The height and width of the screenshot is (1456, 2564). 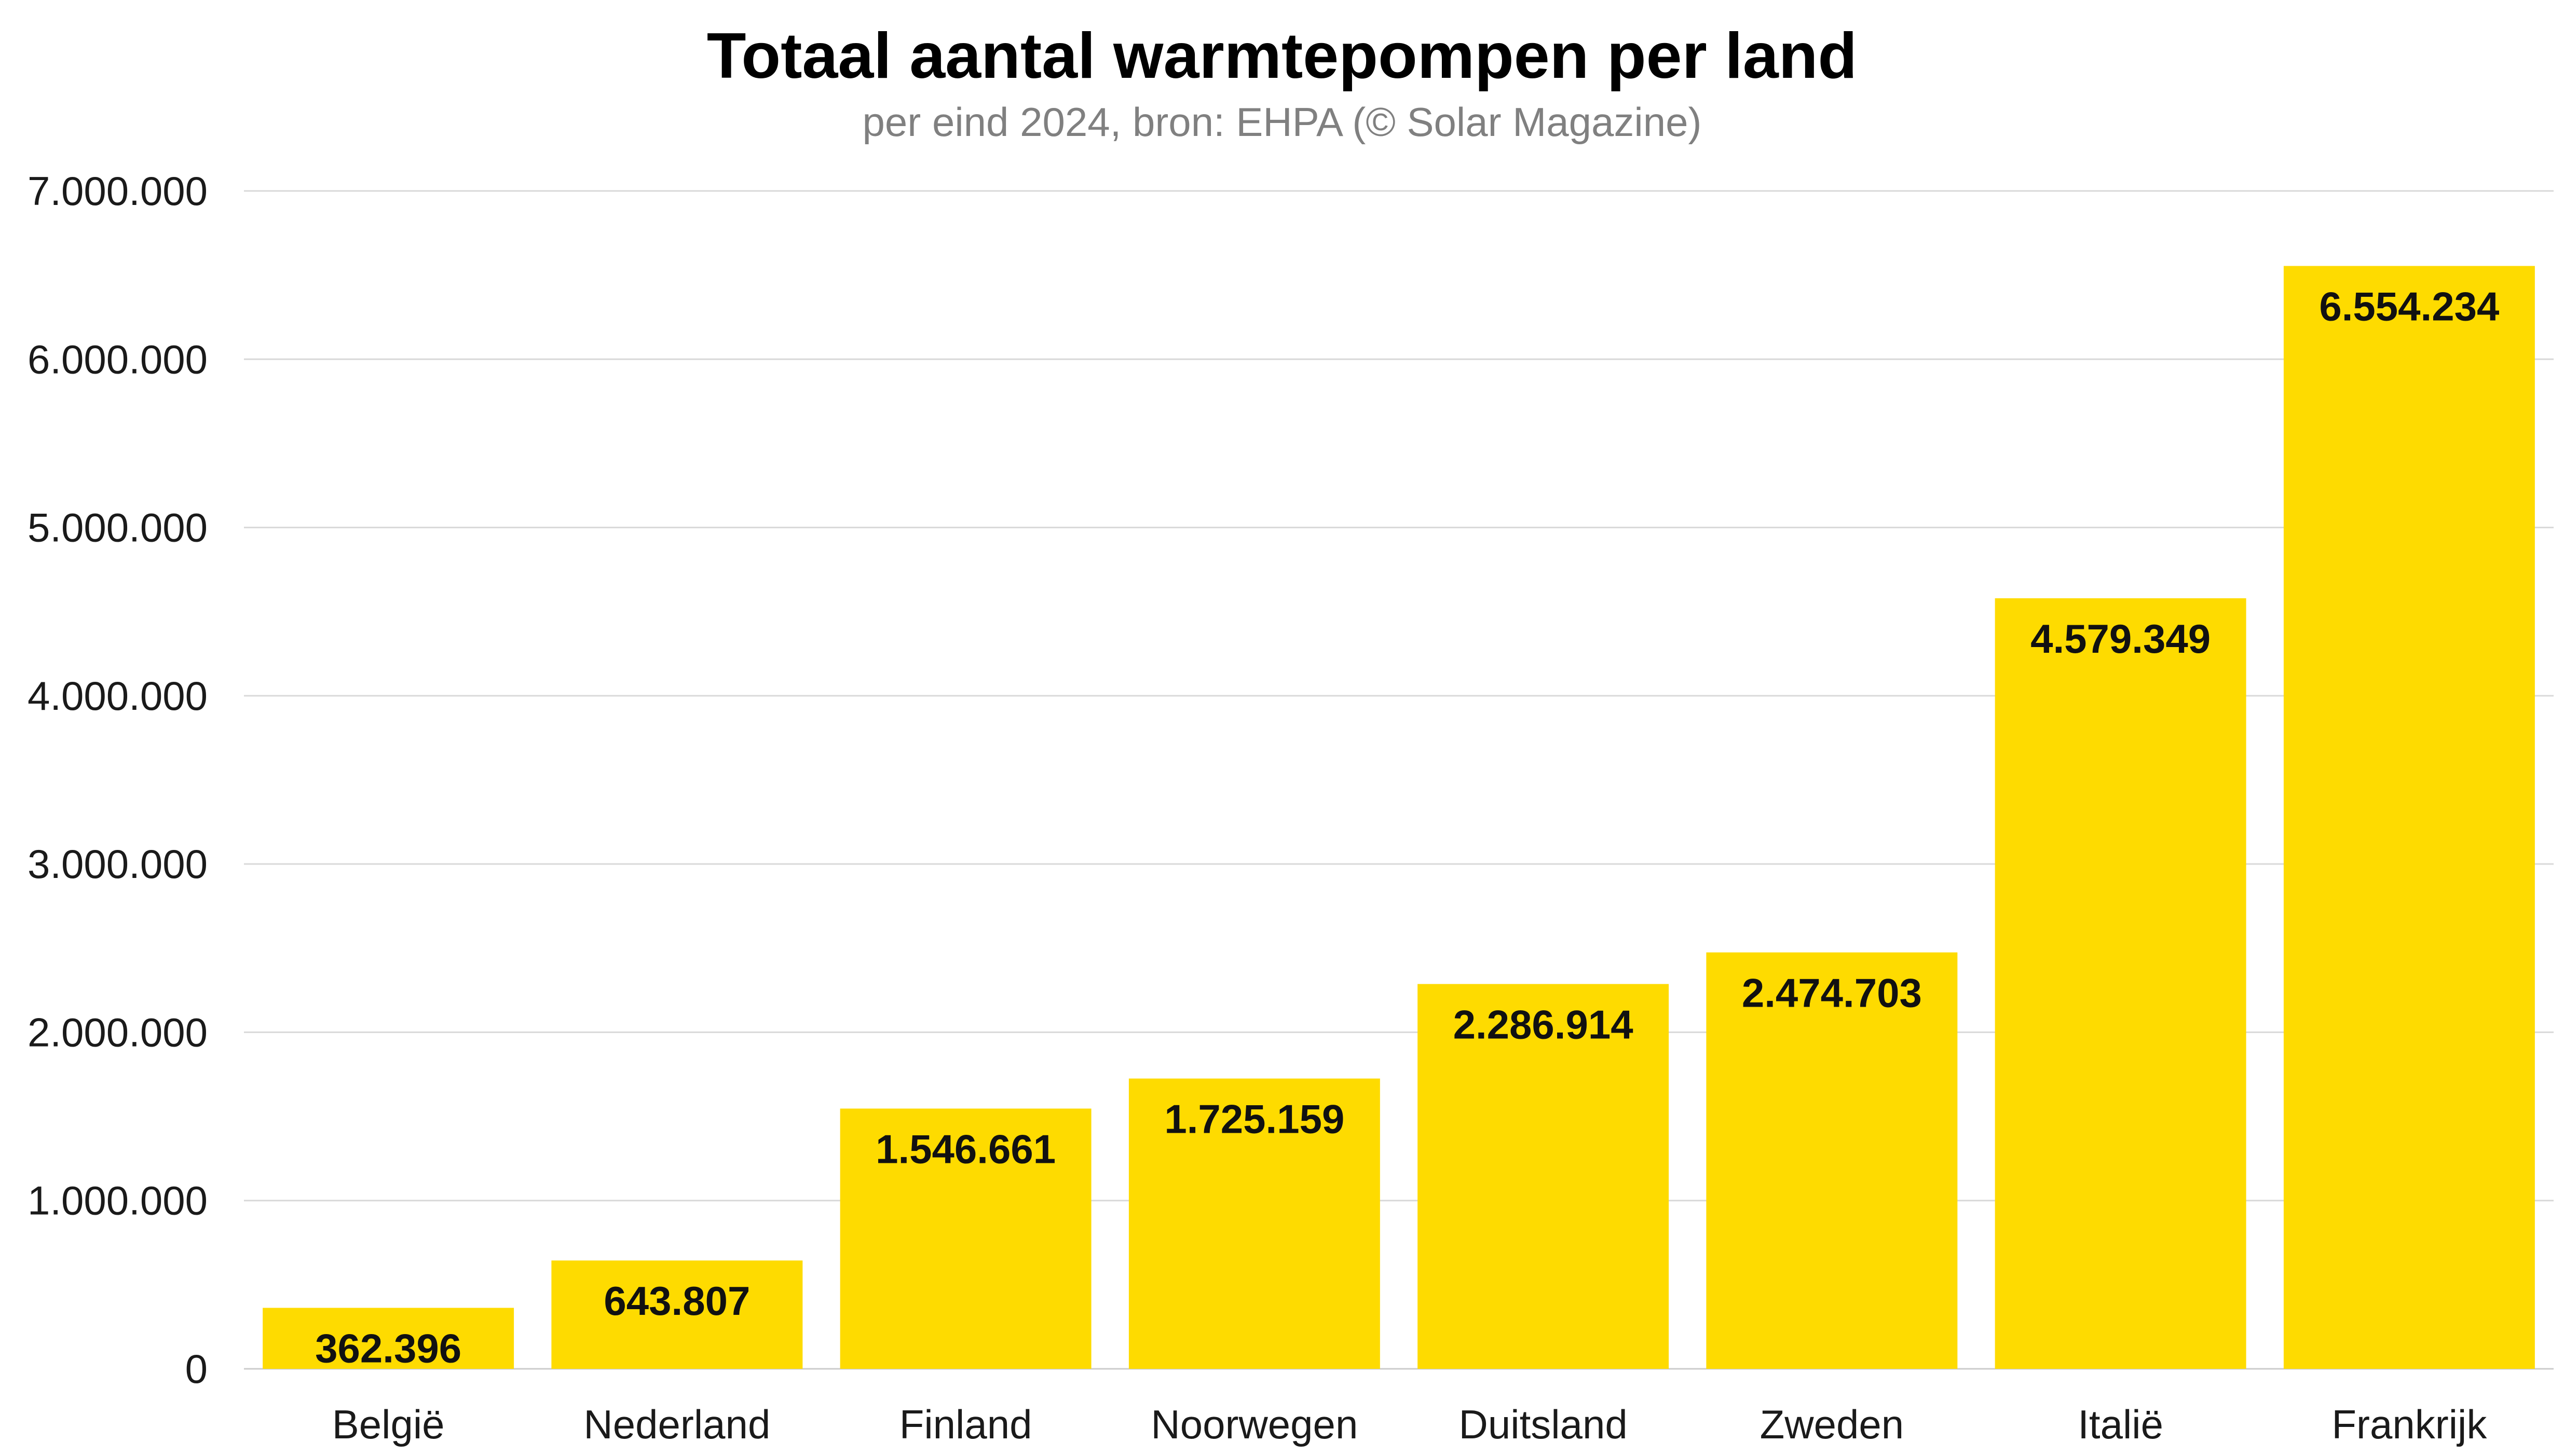 I want to click on x-tick-label: Nederland, so click(x=676, y=1424).